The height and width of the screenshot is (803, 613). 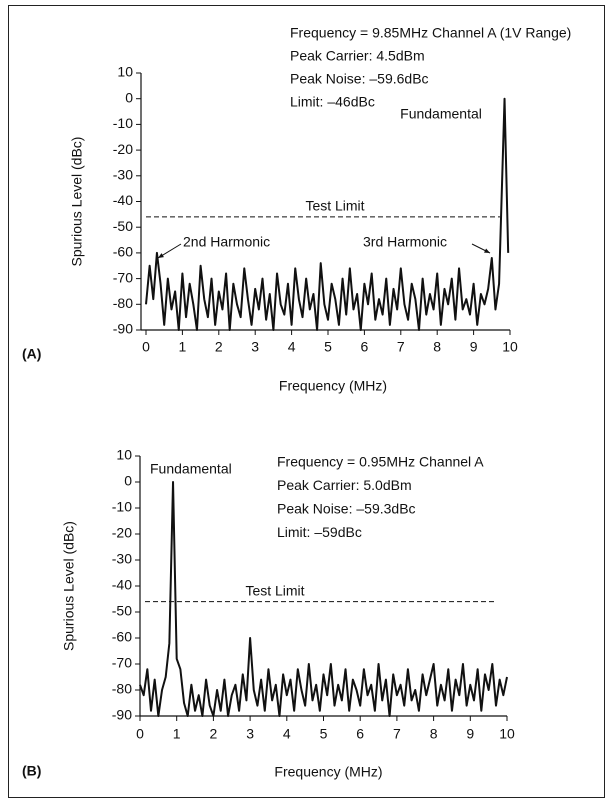 I want to click on annotation: Peak Carrier: 4.5dBm, so click(x=357, y=56).